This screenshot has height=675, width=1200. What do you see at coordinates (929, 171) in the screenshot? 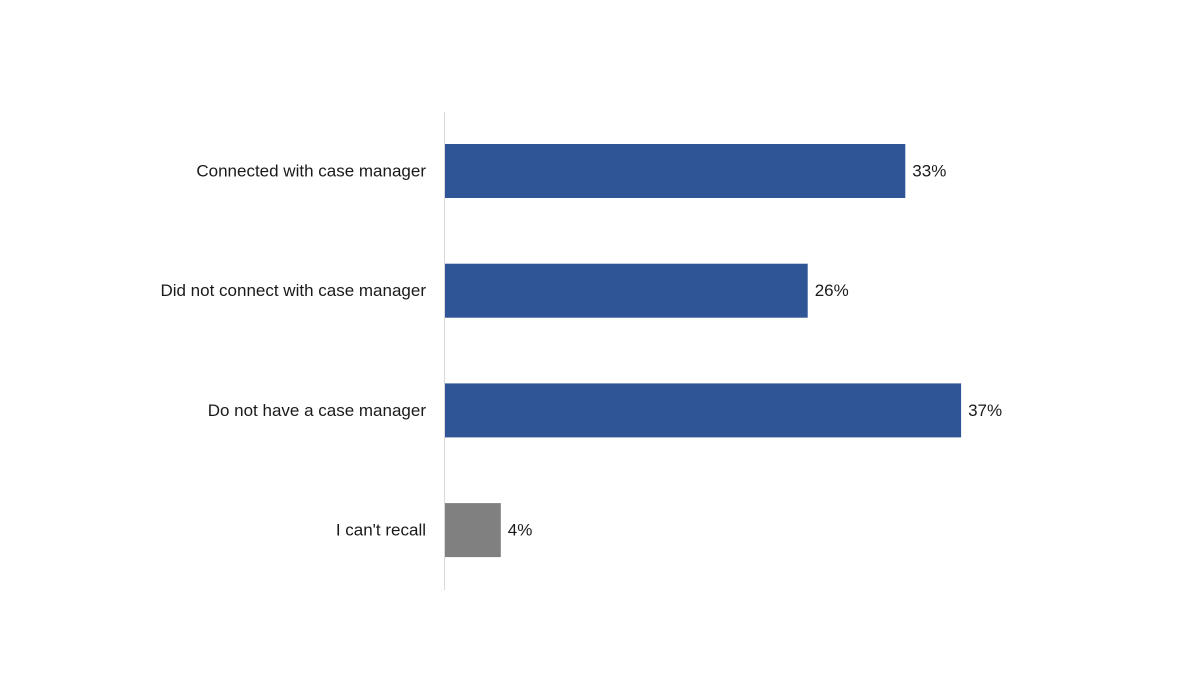
I see `value-label: 33%` at bounding box center [929, 171].